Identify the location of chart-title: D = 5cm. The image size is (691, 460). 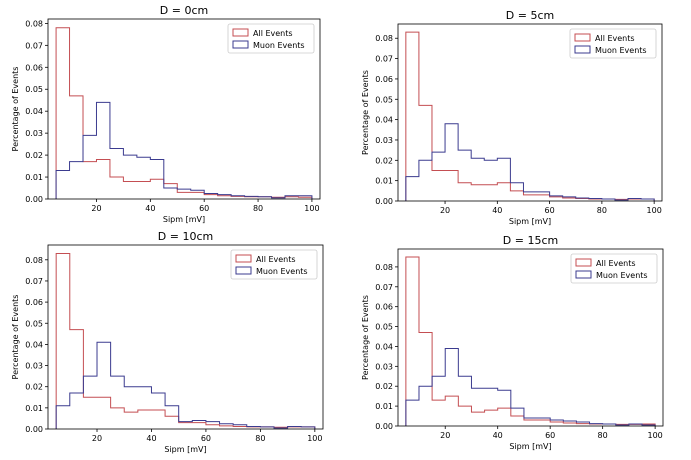
(530, 15).